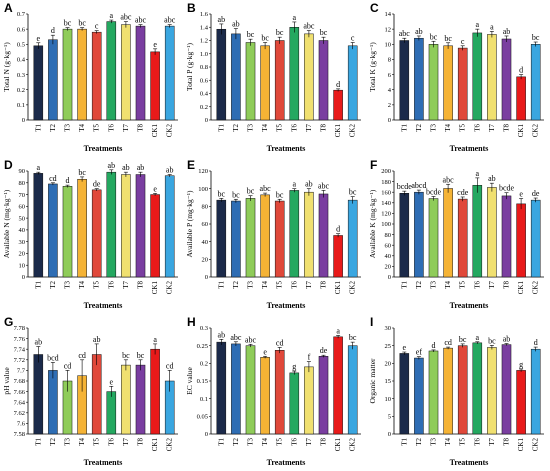 The image size is (550, 471). What do you see at coordinates (20, 339) in the screenshot?
I see `y-tick-label: 7.76` at bounding box center [20, 339].